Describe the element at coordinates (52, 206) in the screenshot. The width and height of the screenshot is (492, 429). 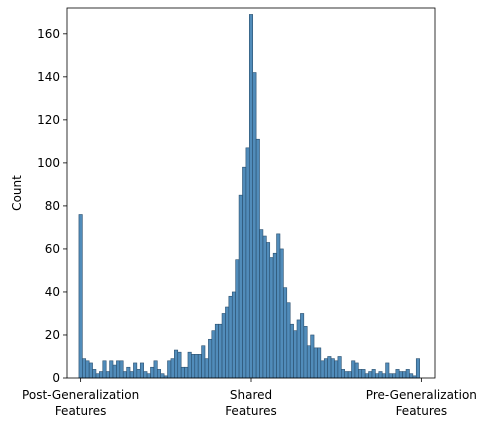
I see `y-tick-label: 80` at that location.